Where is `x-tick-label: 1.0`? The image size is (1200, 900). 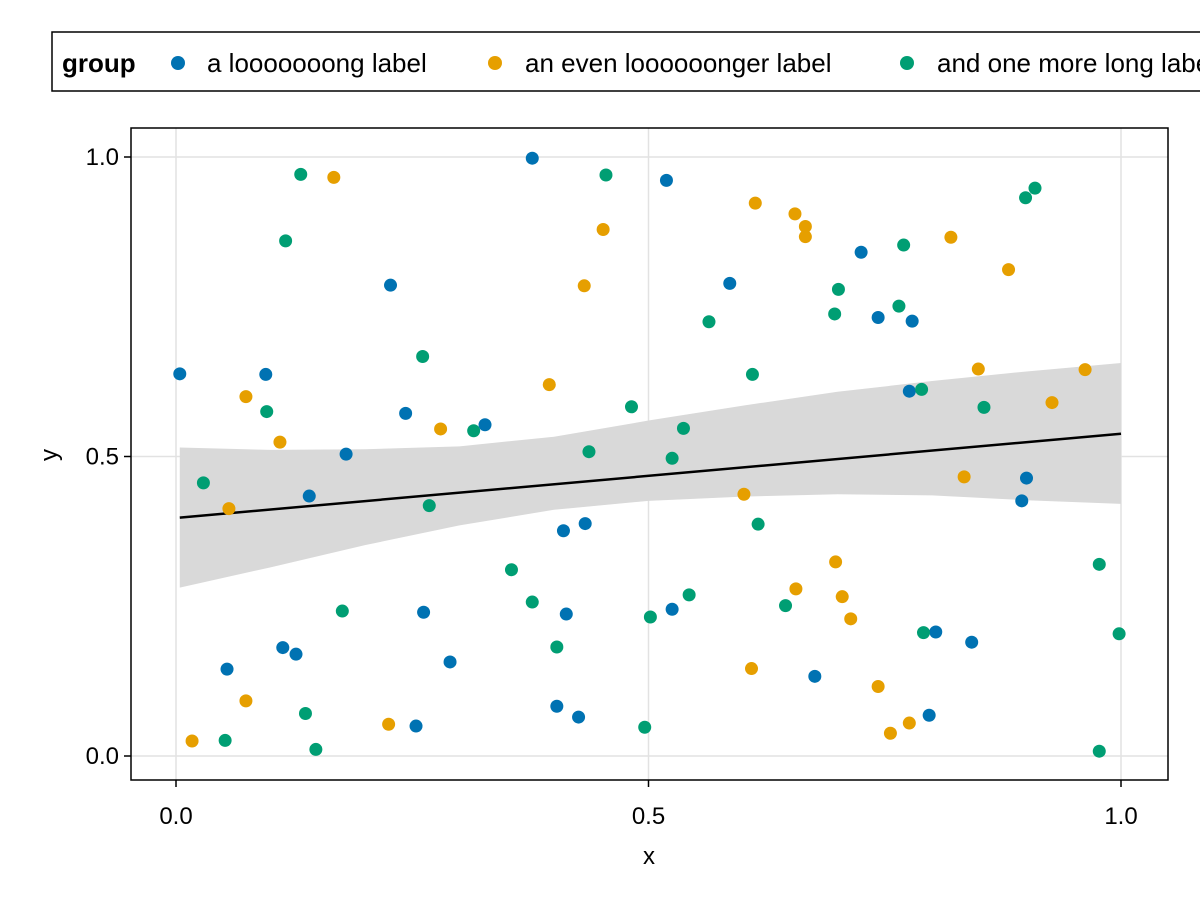
x-tick-label: 1.0 is located at coordinates (1120, 816).